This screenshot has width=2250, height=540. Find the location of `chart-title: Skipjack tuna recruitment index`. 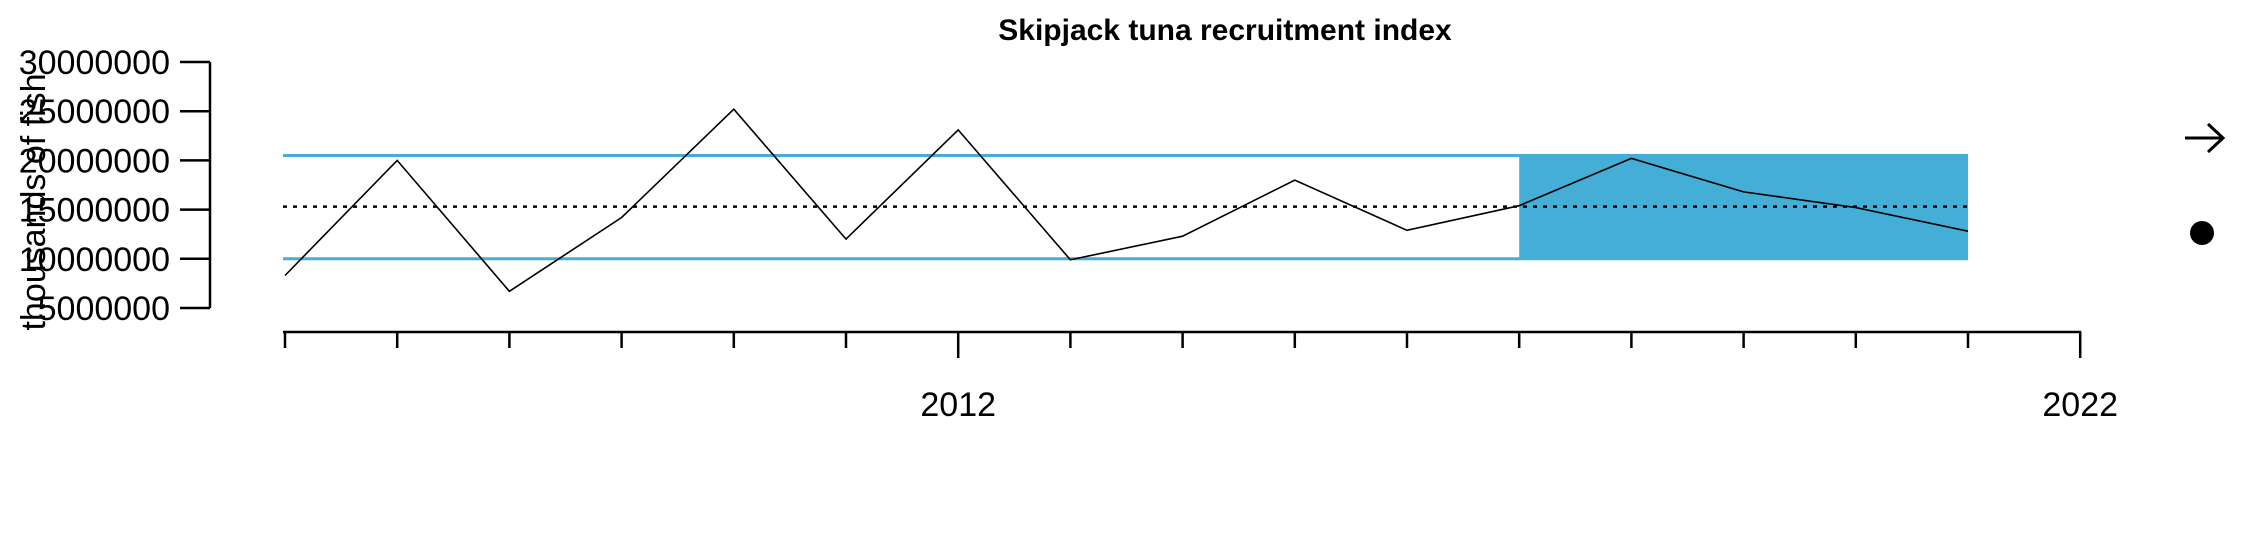

chart-title: Skipjack tuna recruitment index is located at coordinates (1225, 30).